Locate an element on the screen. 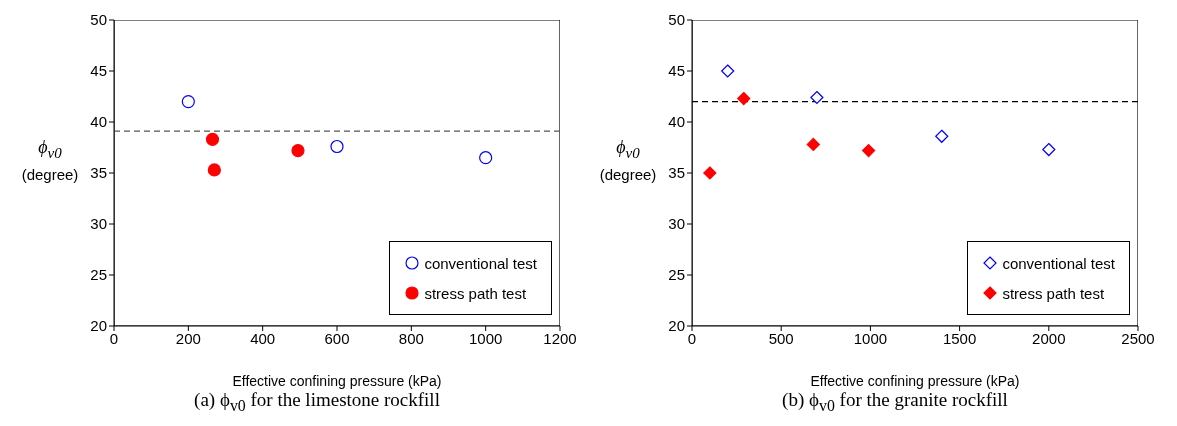 The height and width of the screenshot is (426, 1177). x-tick-label: 200 is located at coordinates (188, 338).